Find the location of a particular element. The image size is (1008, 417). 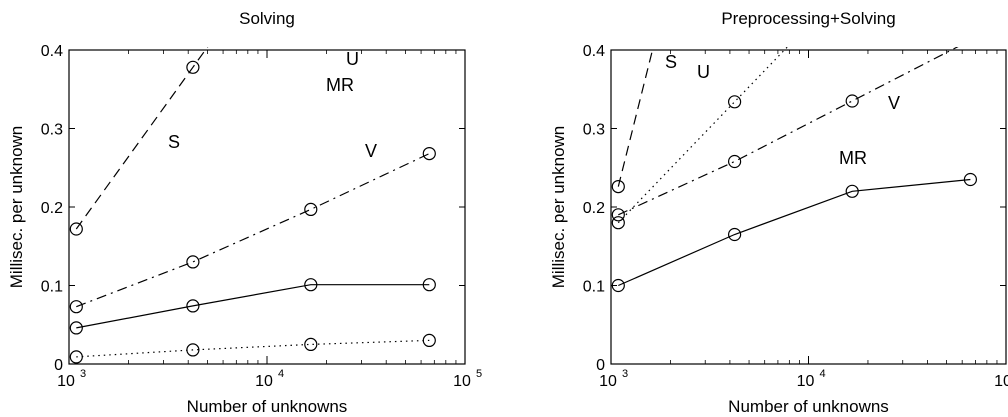

series-mr: MR is located at coordinates (794, 220).